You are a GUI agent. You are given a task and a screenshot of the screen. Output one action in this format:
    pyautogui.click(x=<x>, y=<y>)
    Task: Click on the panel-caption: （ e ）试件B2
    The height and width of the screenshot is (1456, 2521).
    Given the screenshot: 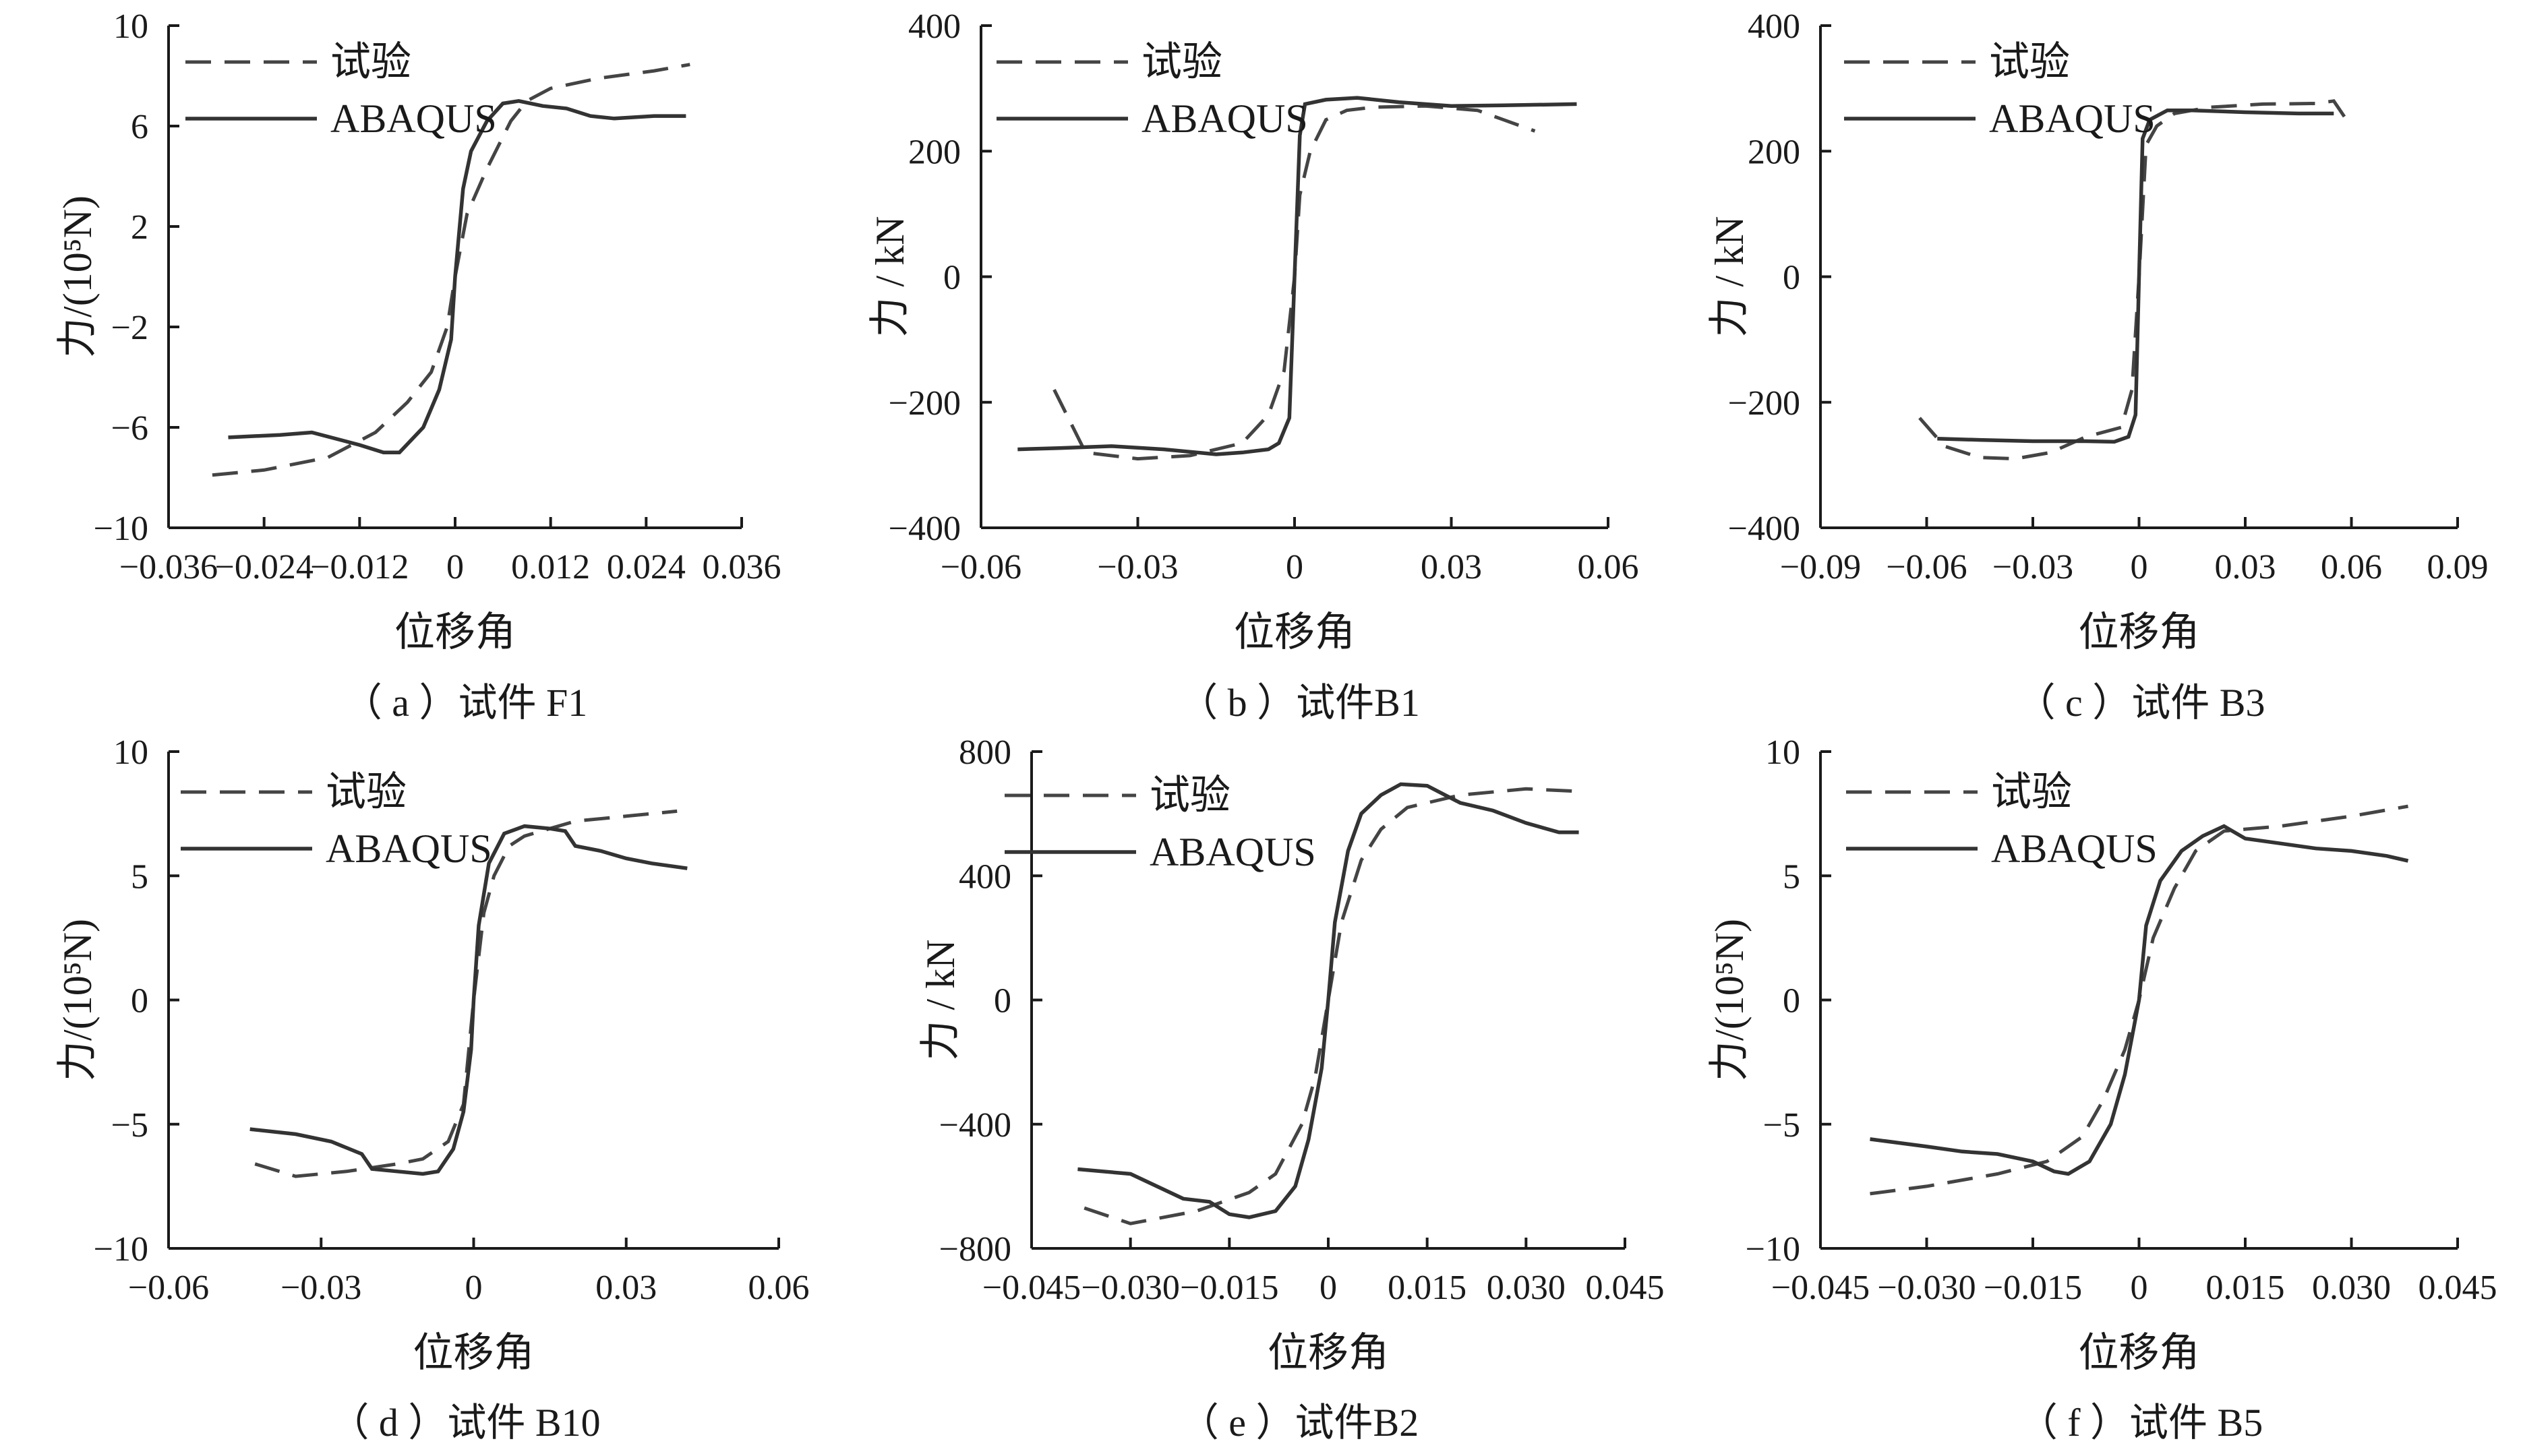 What is the action you would take?
    pyautogui.click(x=1299, y=1423)
    